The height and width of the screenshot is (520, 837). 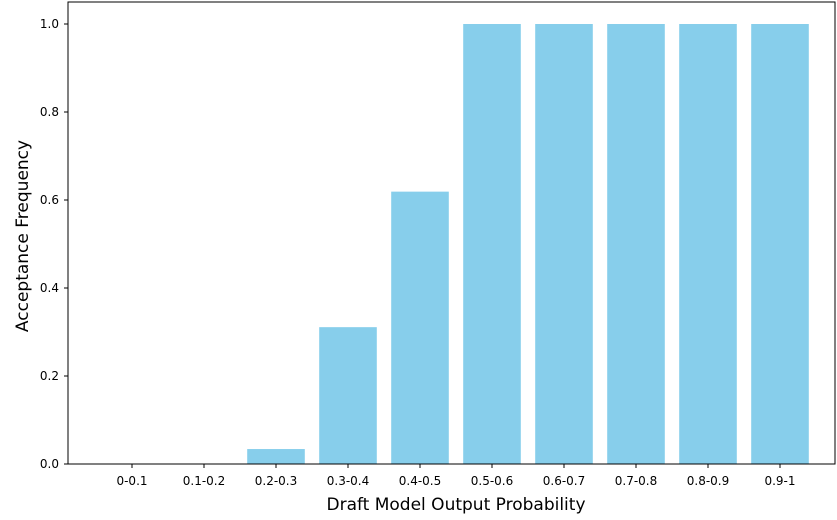 What do you see at coordinates (49, 464) in the screenshot?
I see `y-tick-label: 0.0` at bounding box center [49, 464].